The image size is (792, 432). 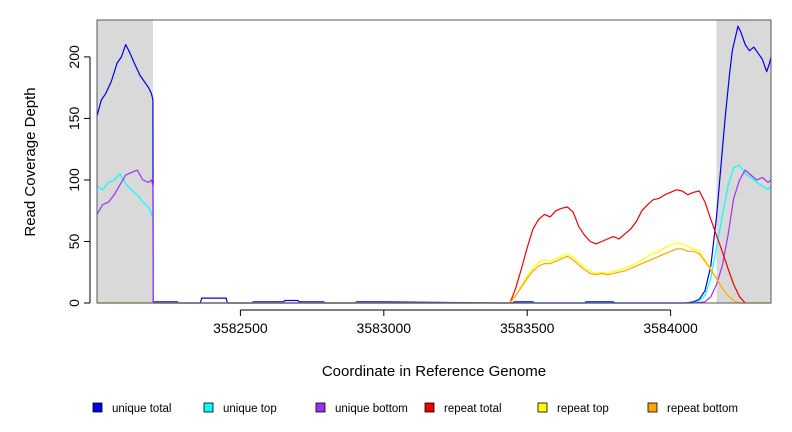 I want to click on legend-item-unique-top: unique top, so click(x=240, y=408).